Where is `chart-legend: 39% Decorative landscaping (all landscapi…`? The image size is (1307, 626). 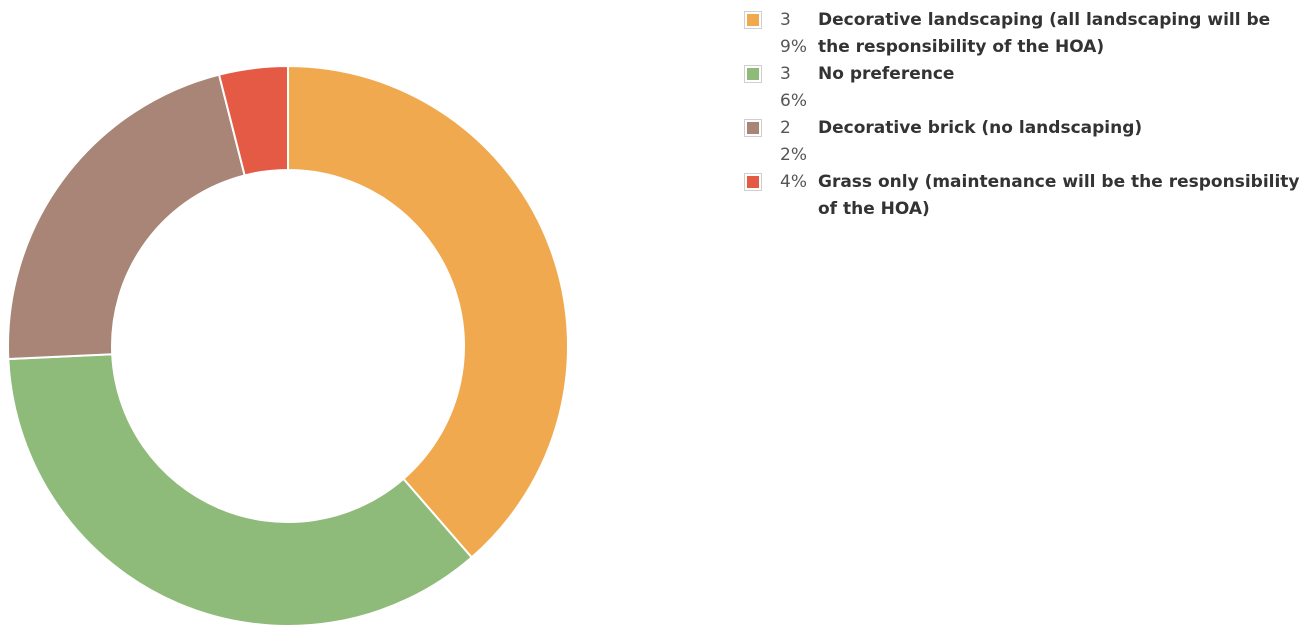
chart-legend: 39% Decorative landscaping (all landscapi… is located at coordinates (1024, 115).